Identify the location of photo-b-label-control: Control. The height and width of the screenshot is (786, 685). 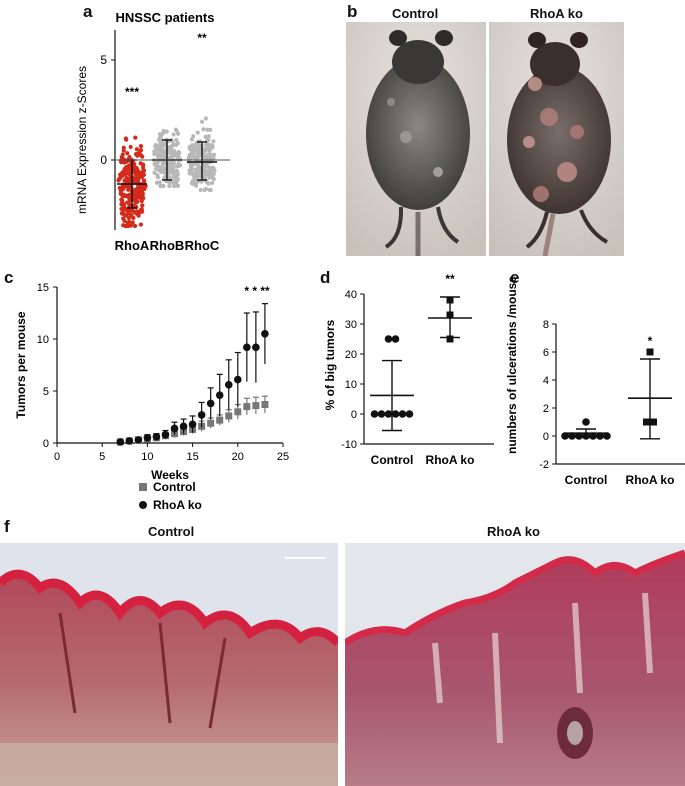
(415, 13).